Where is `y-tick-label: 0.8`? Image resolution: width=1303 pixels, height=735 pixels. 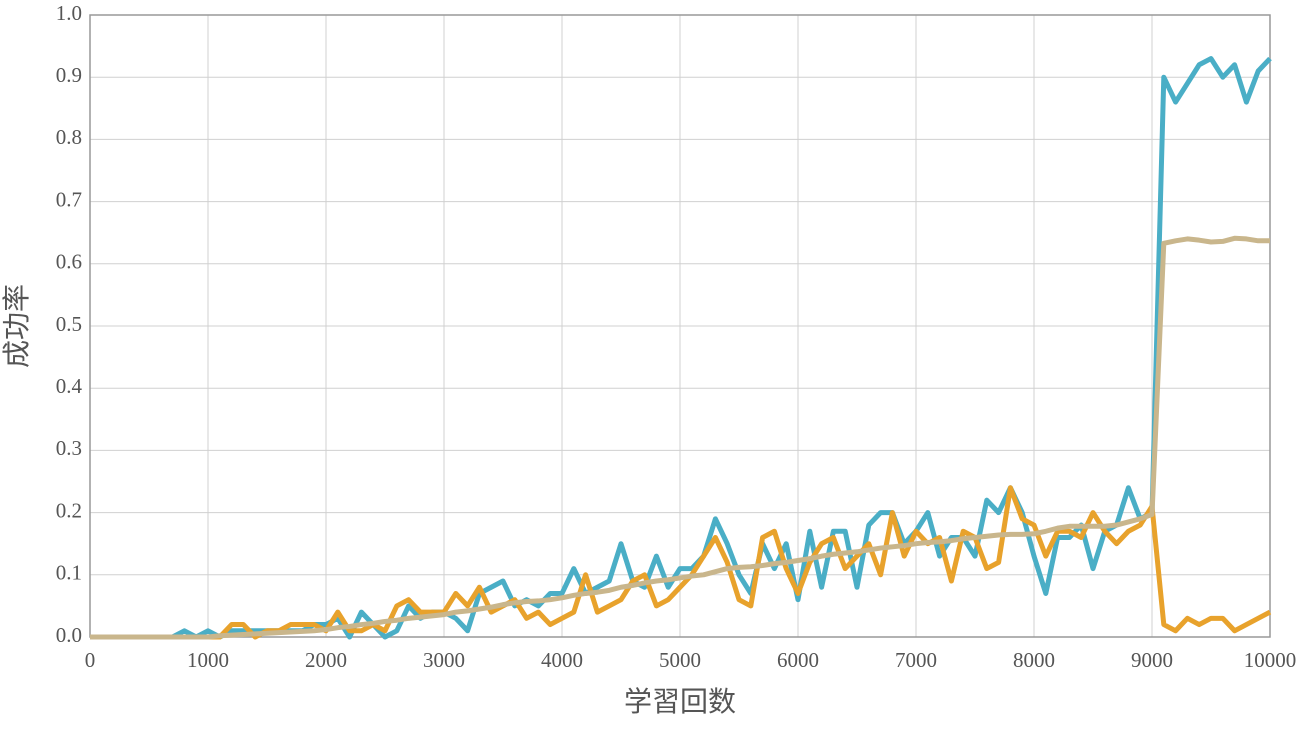 y-tick-label: 0.8 is located at coordinates (69, 137).